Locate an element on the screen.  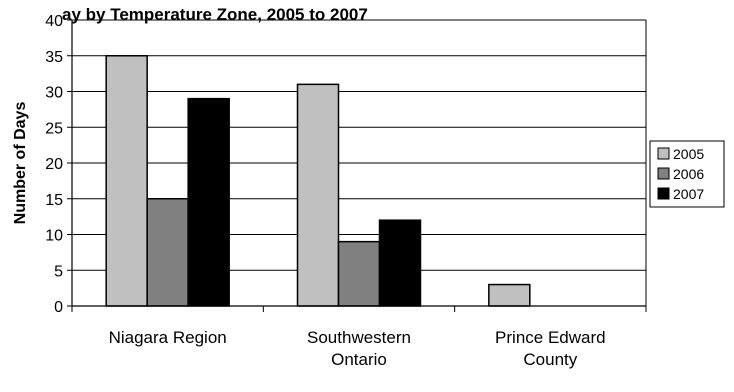
x-category-label: County is located at coordinates (550, 359).